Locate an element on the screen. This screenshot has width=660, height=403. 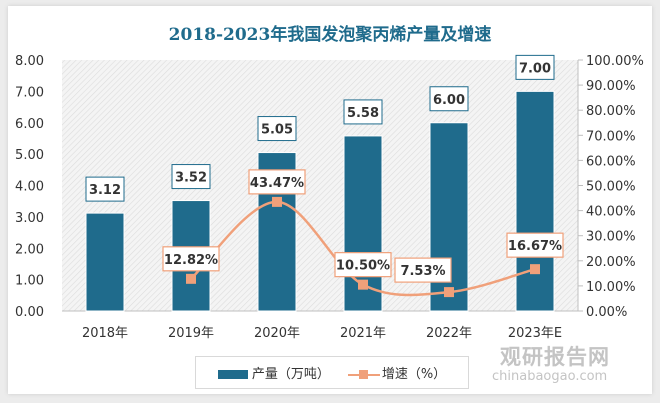
y-tick-label: 8.00 is located at coordinates (29, 61).